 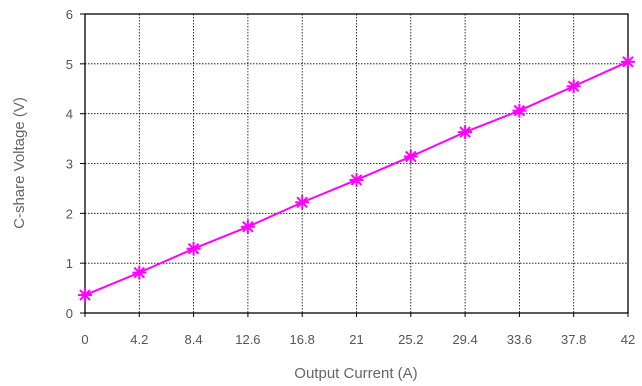 I want to click on x-tick-label: 8.4, so click(x=194, y=339).